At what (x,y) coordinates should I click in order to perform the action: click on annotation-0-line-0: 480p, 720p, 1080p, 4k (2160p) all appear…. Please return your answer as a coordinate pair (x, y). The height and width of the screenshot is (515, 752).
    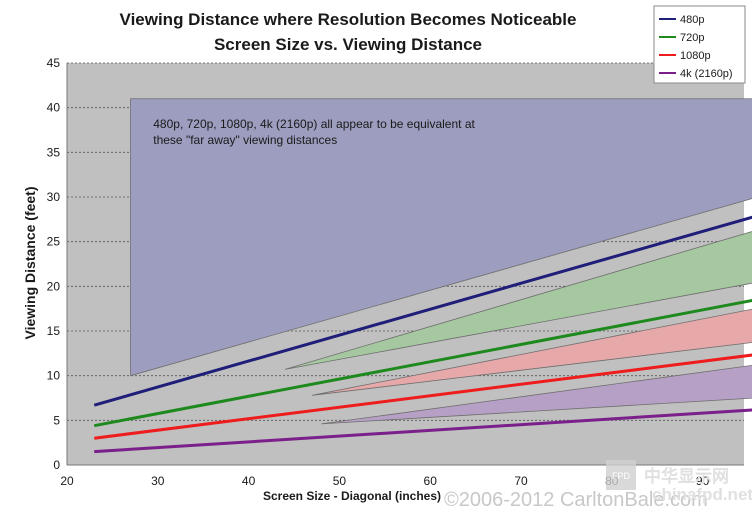
    Looking at the image, I should click on (314, 124).